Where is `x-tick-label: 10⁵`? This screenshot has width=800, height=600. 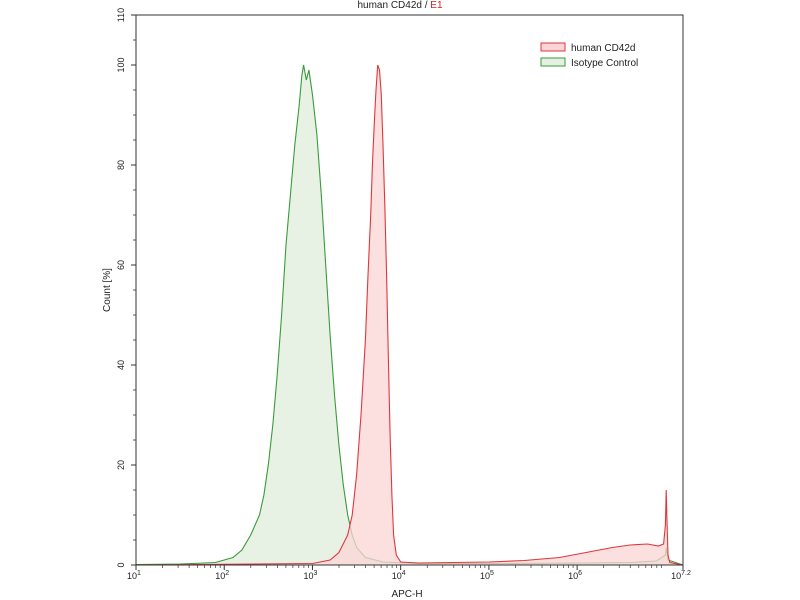 x-tick-label: 10⁵ is located at coordinates (487, 575).